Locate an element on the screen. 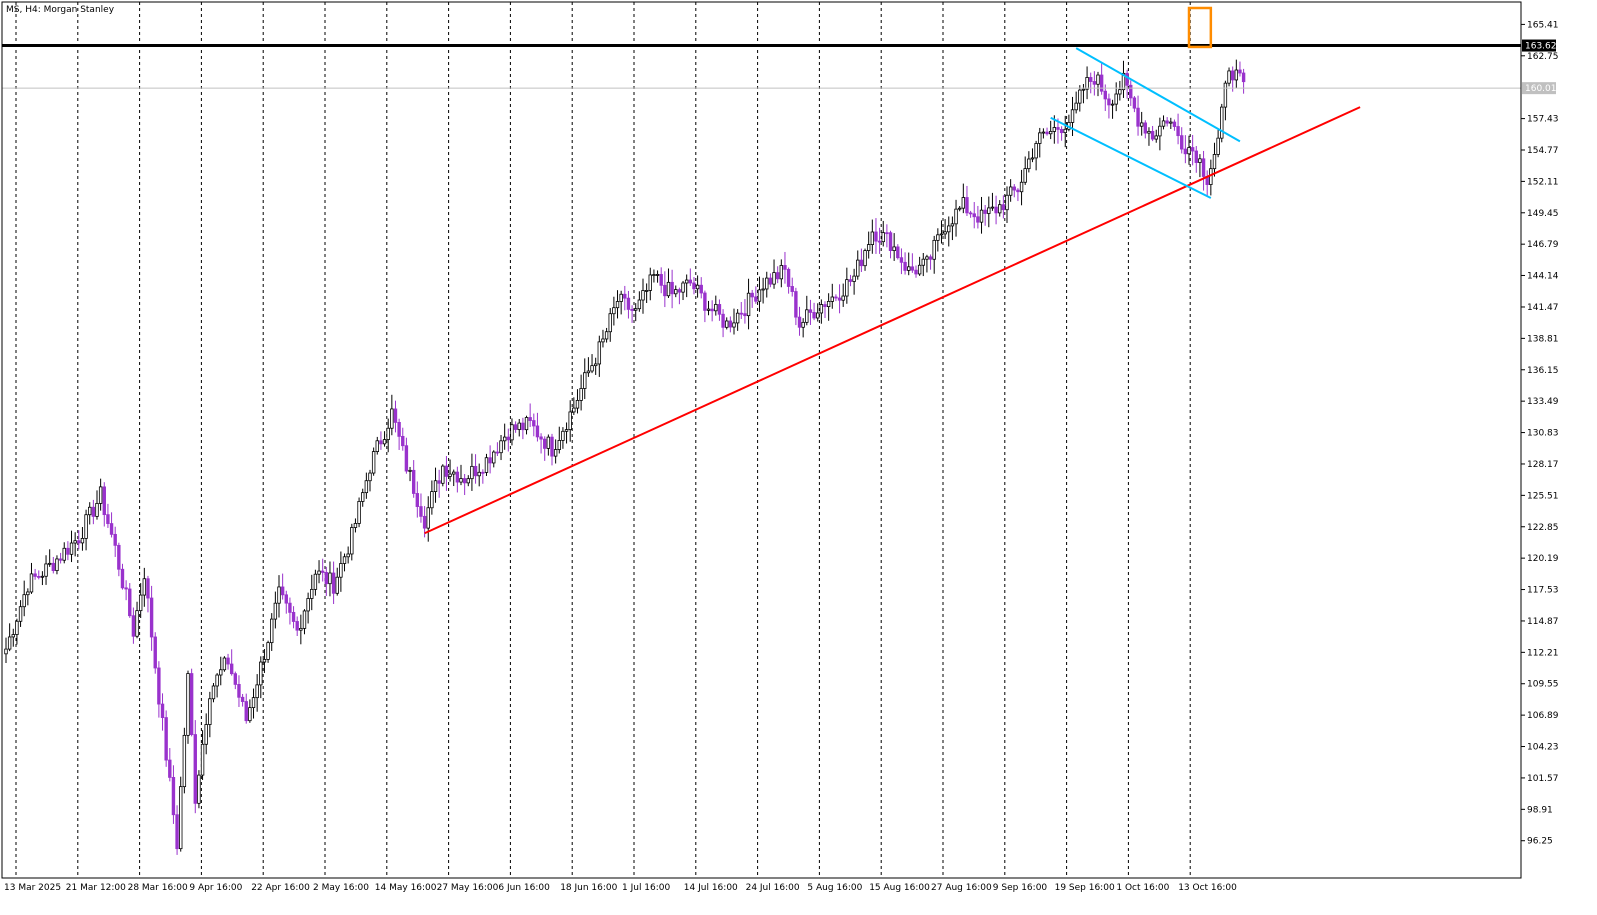  price-tick-label: 149.45 is located at coordinates (1543, 214).